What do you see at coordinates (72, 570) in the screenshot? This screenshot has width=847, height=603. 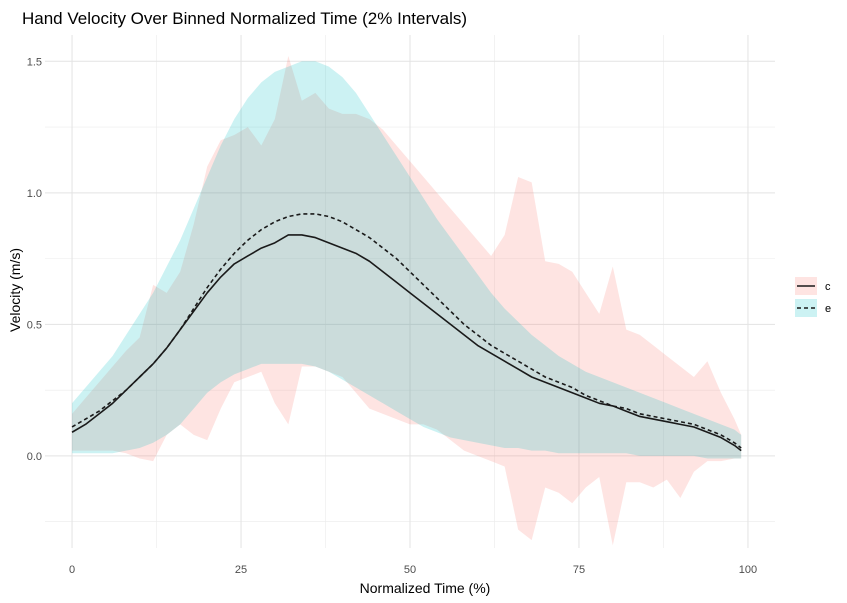 I see `x-tick-label-0: 0` at bounding box center [72, 570].